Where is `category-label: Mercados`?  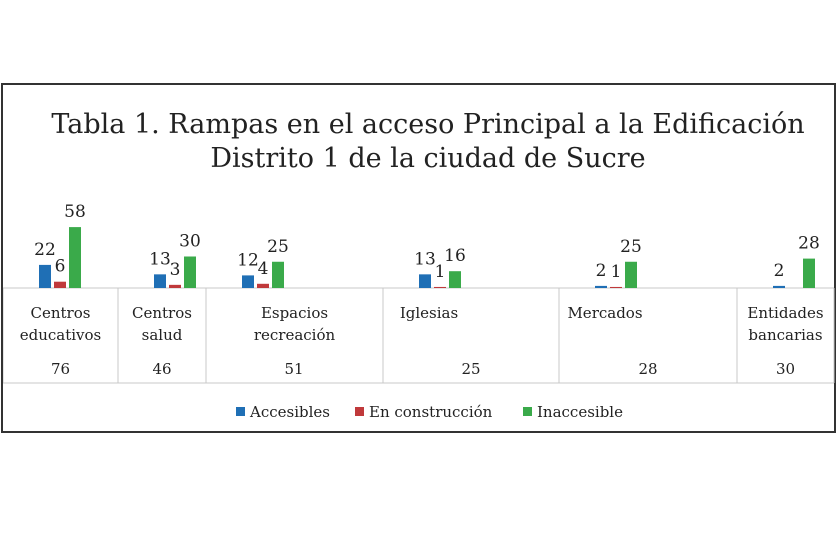 category-label: Mercados is located at coordinates (604, 313).